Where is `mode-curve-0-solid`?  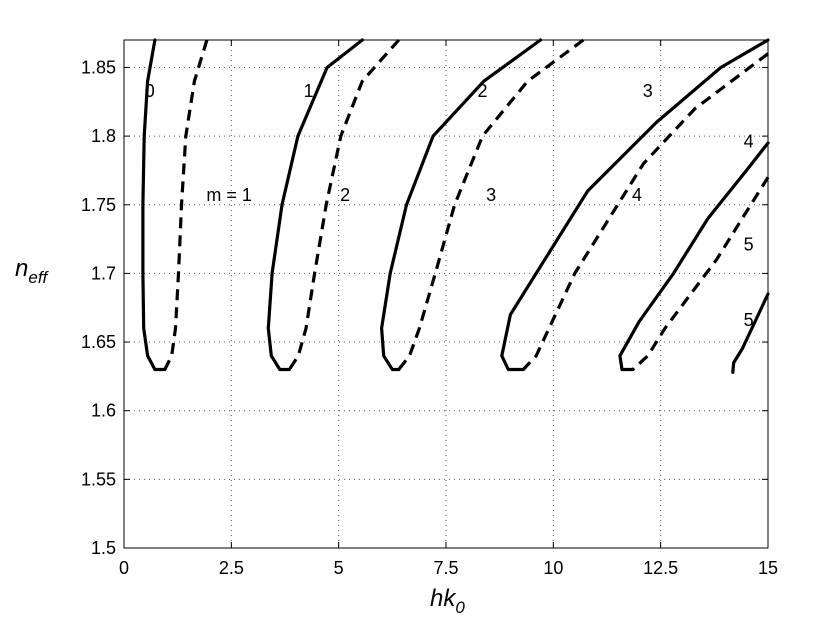 mode-curve-0-solid is located at coordinates (154, 205).